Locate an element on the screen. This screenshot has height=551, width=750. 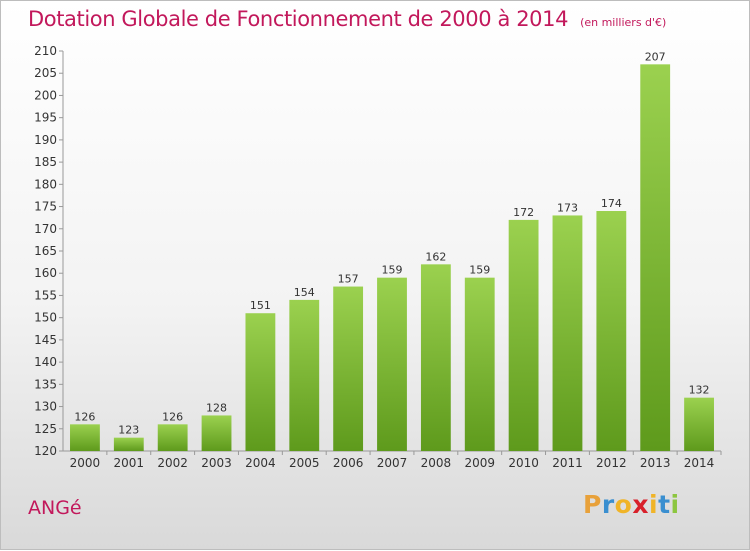
x-tick-label-2013: 2013 is located at coordinates (655, 463).